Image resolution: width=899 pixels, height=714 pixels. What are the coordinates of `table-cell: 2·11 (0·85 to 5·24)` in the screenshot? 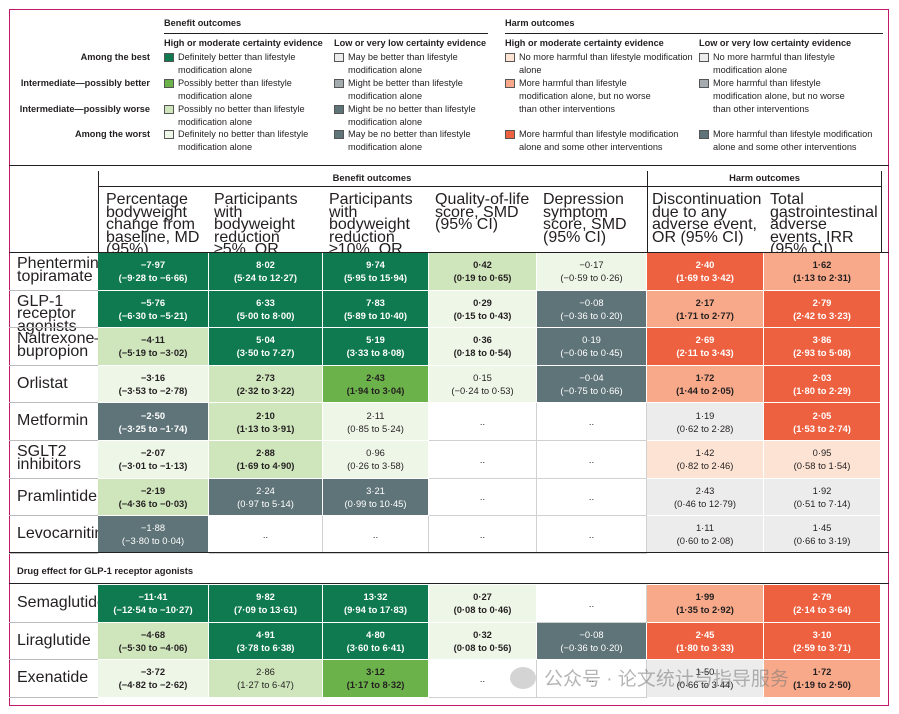 It's located at (376, 422).